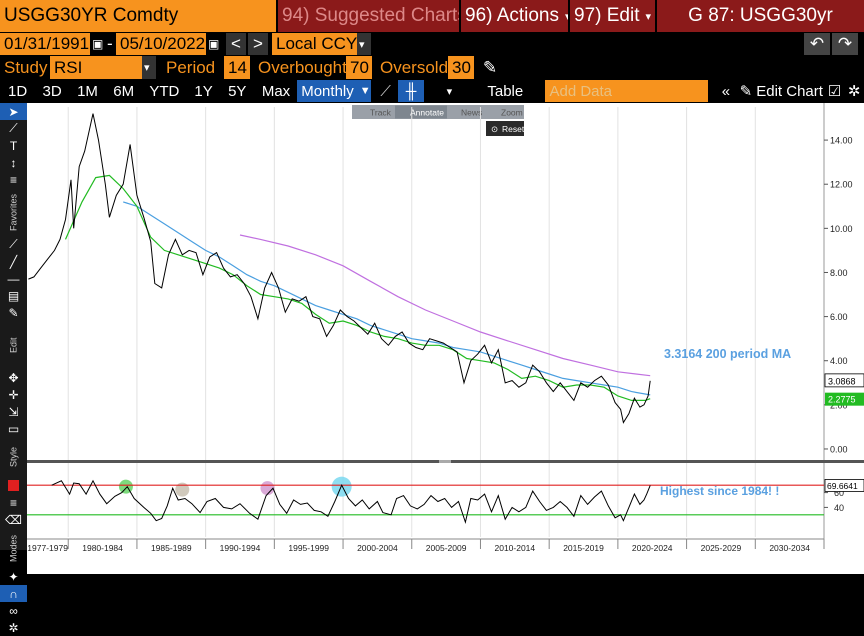  I want to click on range-button-1y: 1Y, so click(203, 91).